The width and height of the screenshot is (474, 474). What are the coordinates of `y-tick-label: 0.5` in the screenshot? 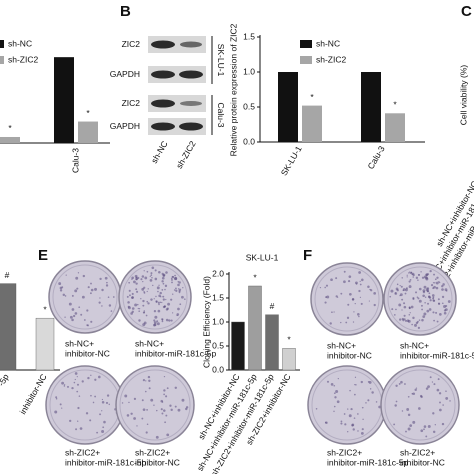 It's located at (249, 106).